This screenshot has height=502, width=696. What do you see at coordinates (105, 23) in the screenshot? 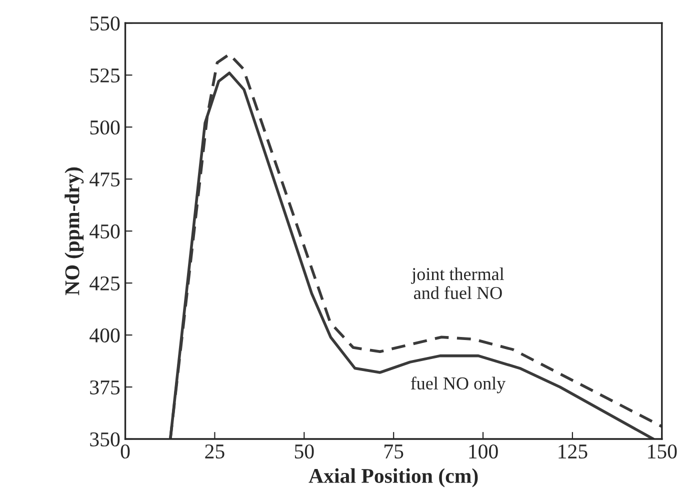
I see `y-tick-label: 550` at bounding box center [105, 23].